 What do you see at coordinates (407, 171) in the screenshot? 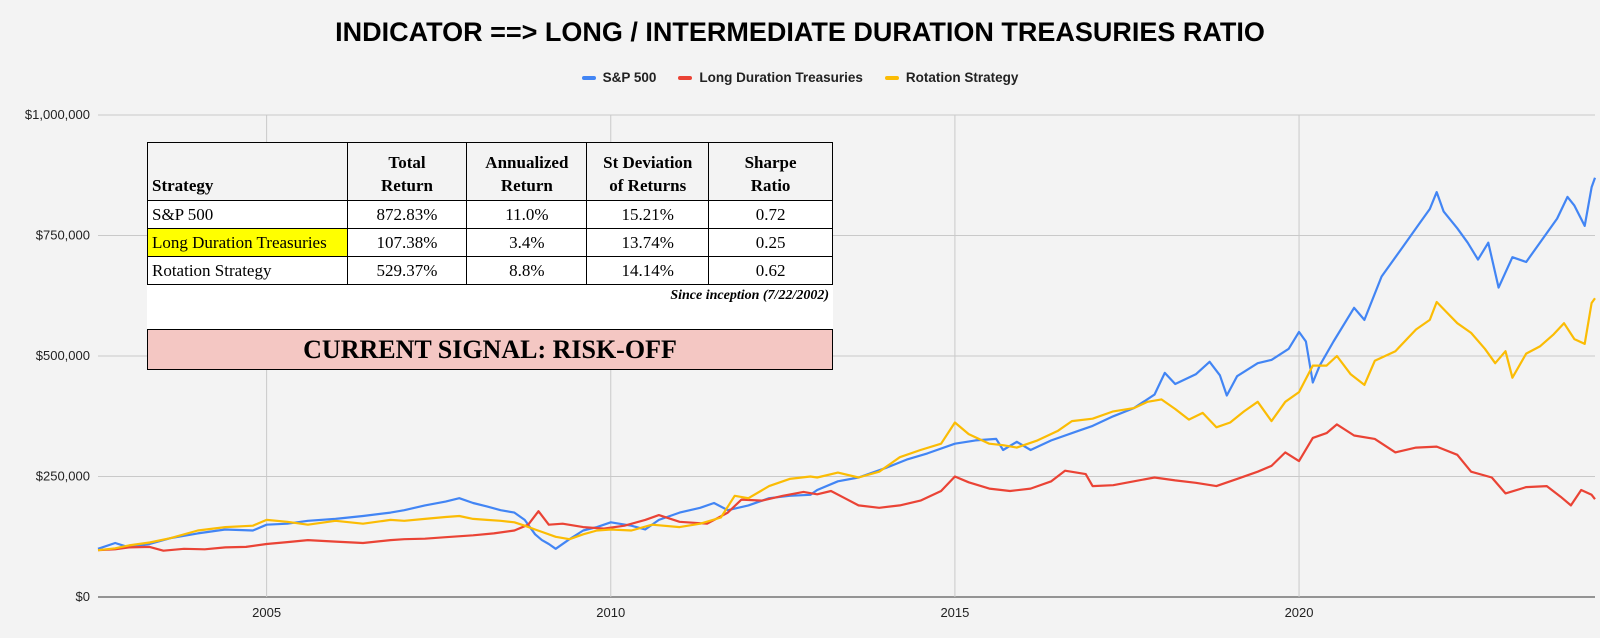
I see `header-total-return: Total Return` at bounding box center [407, 171].